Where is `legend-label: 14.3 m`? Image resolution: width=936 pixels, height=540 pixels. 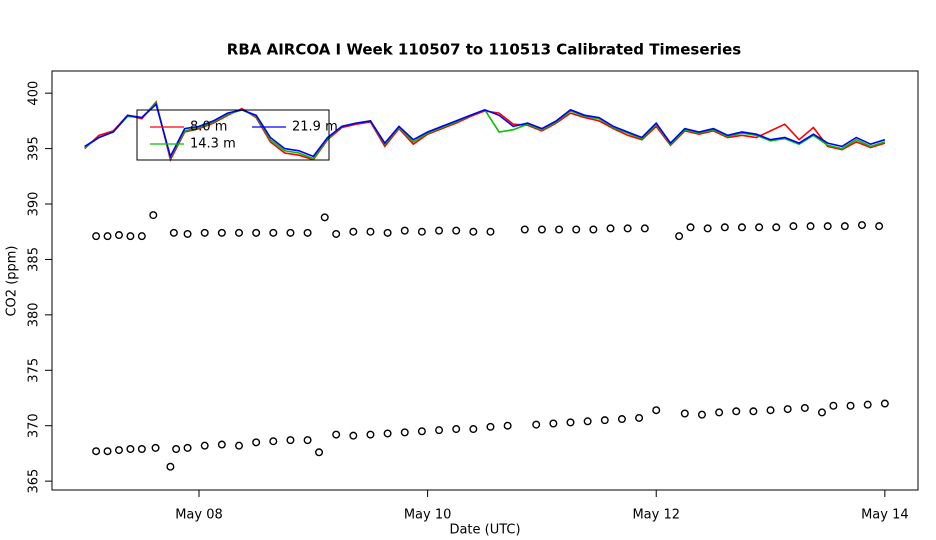
legend-label: 14.3 m is located at coordinates (213, 144).